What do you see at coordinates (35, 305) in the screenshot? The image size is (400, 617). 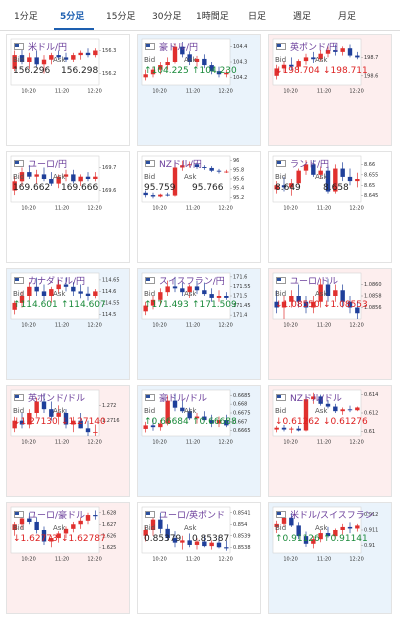 I see `bid-value: ↑114.601` at bounding box center [35, 305].